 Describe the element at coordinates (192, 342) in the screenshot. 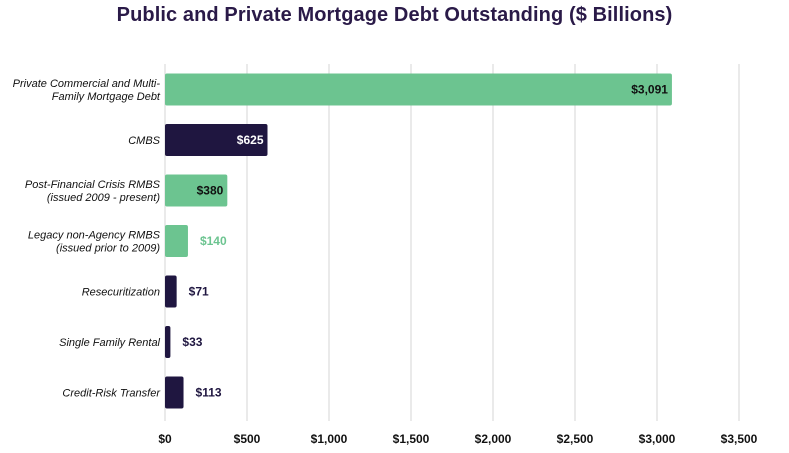

I see `value-label: $33` at that location.